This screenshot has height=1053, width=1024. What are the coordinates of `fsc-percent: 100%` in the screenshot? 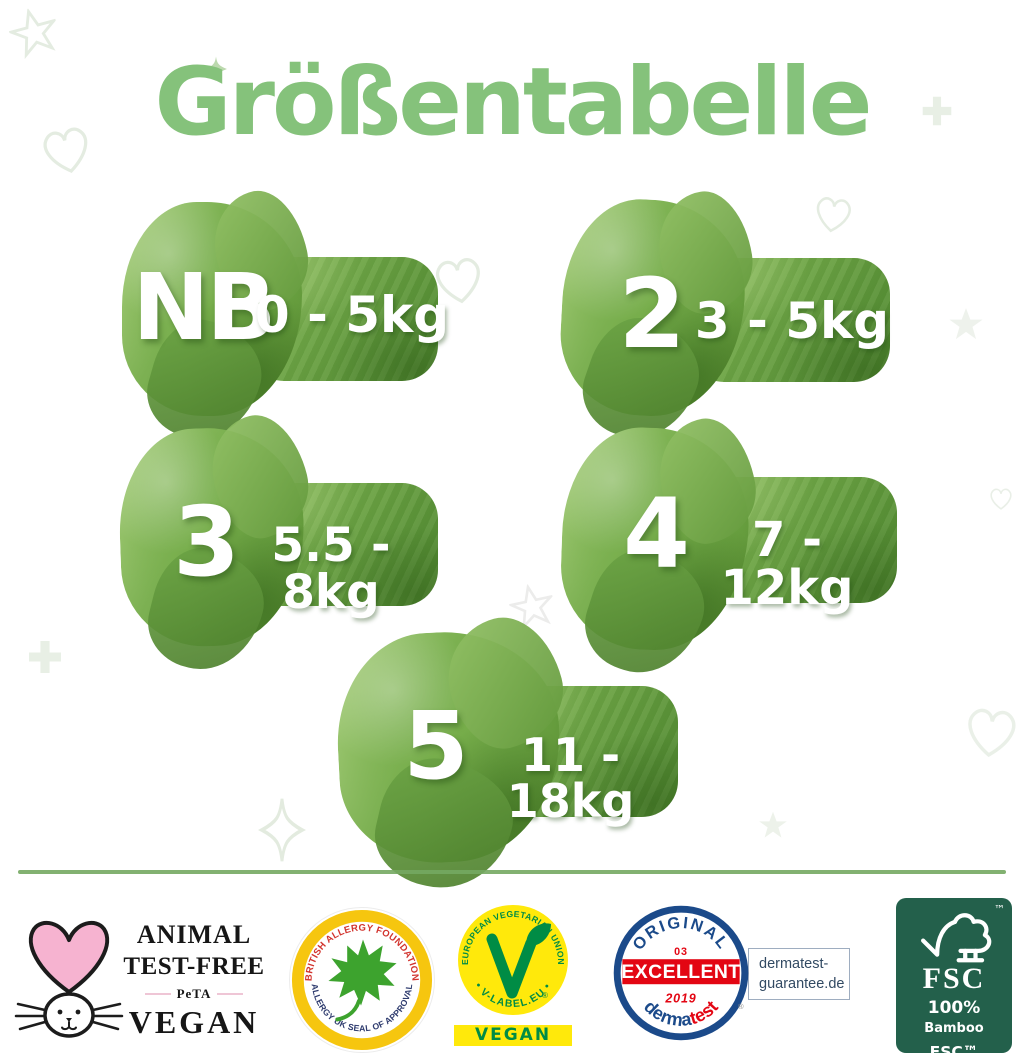 It's located at (954, 1008).